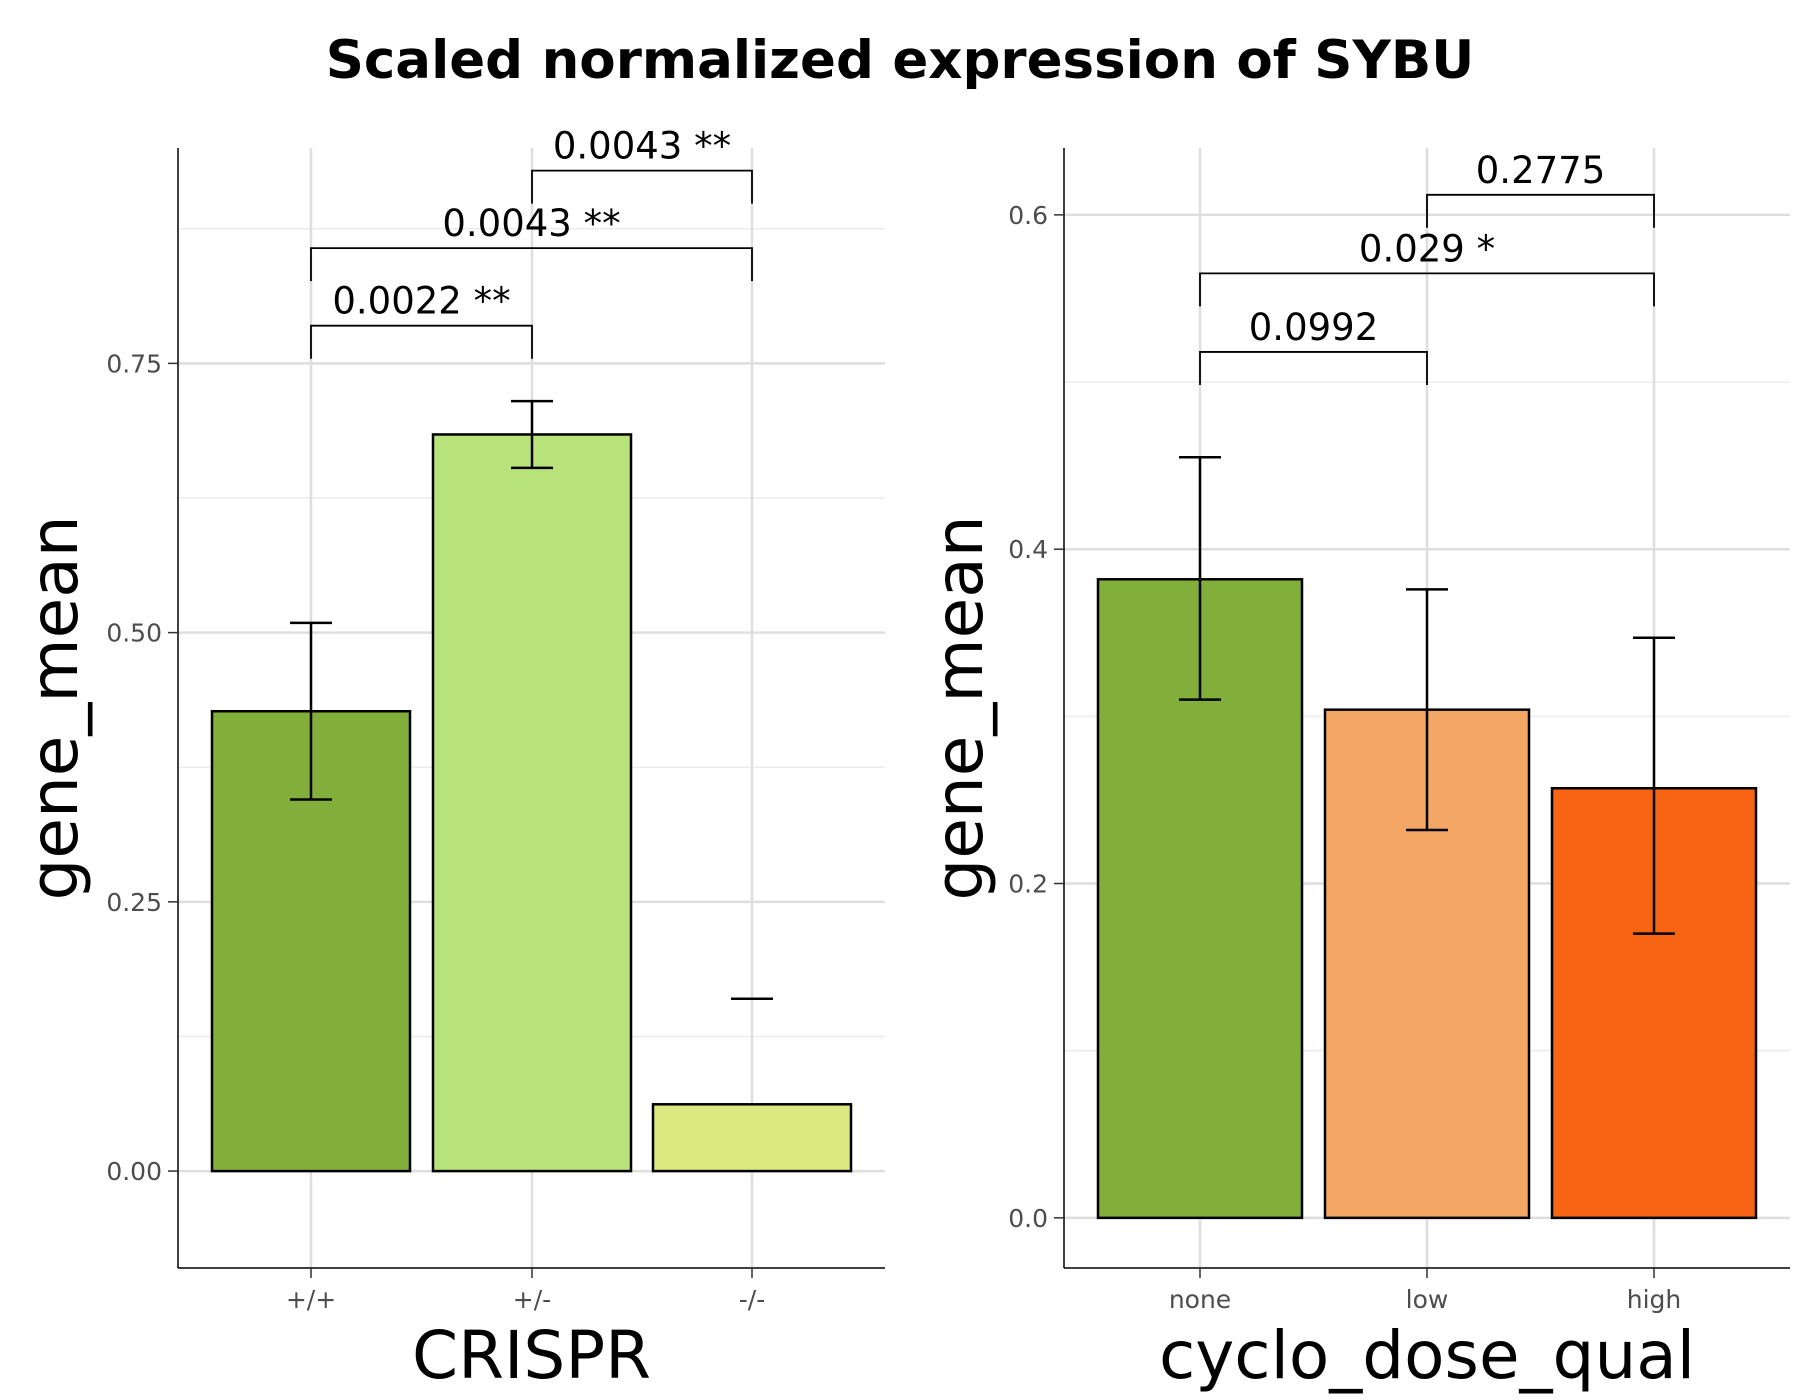  Describe the element at coordinates (134, 633) in the screenshot. I see `y-tick-label: 0.50` at that location.